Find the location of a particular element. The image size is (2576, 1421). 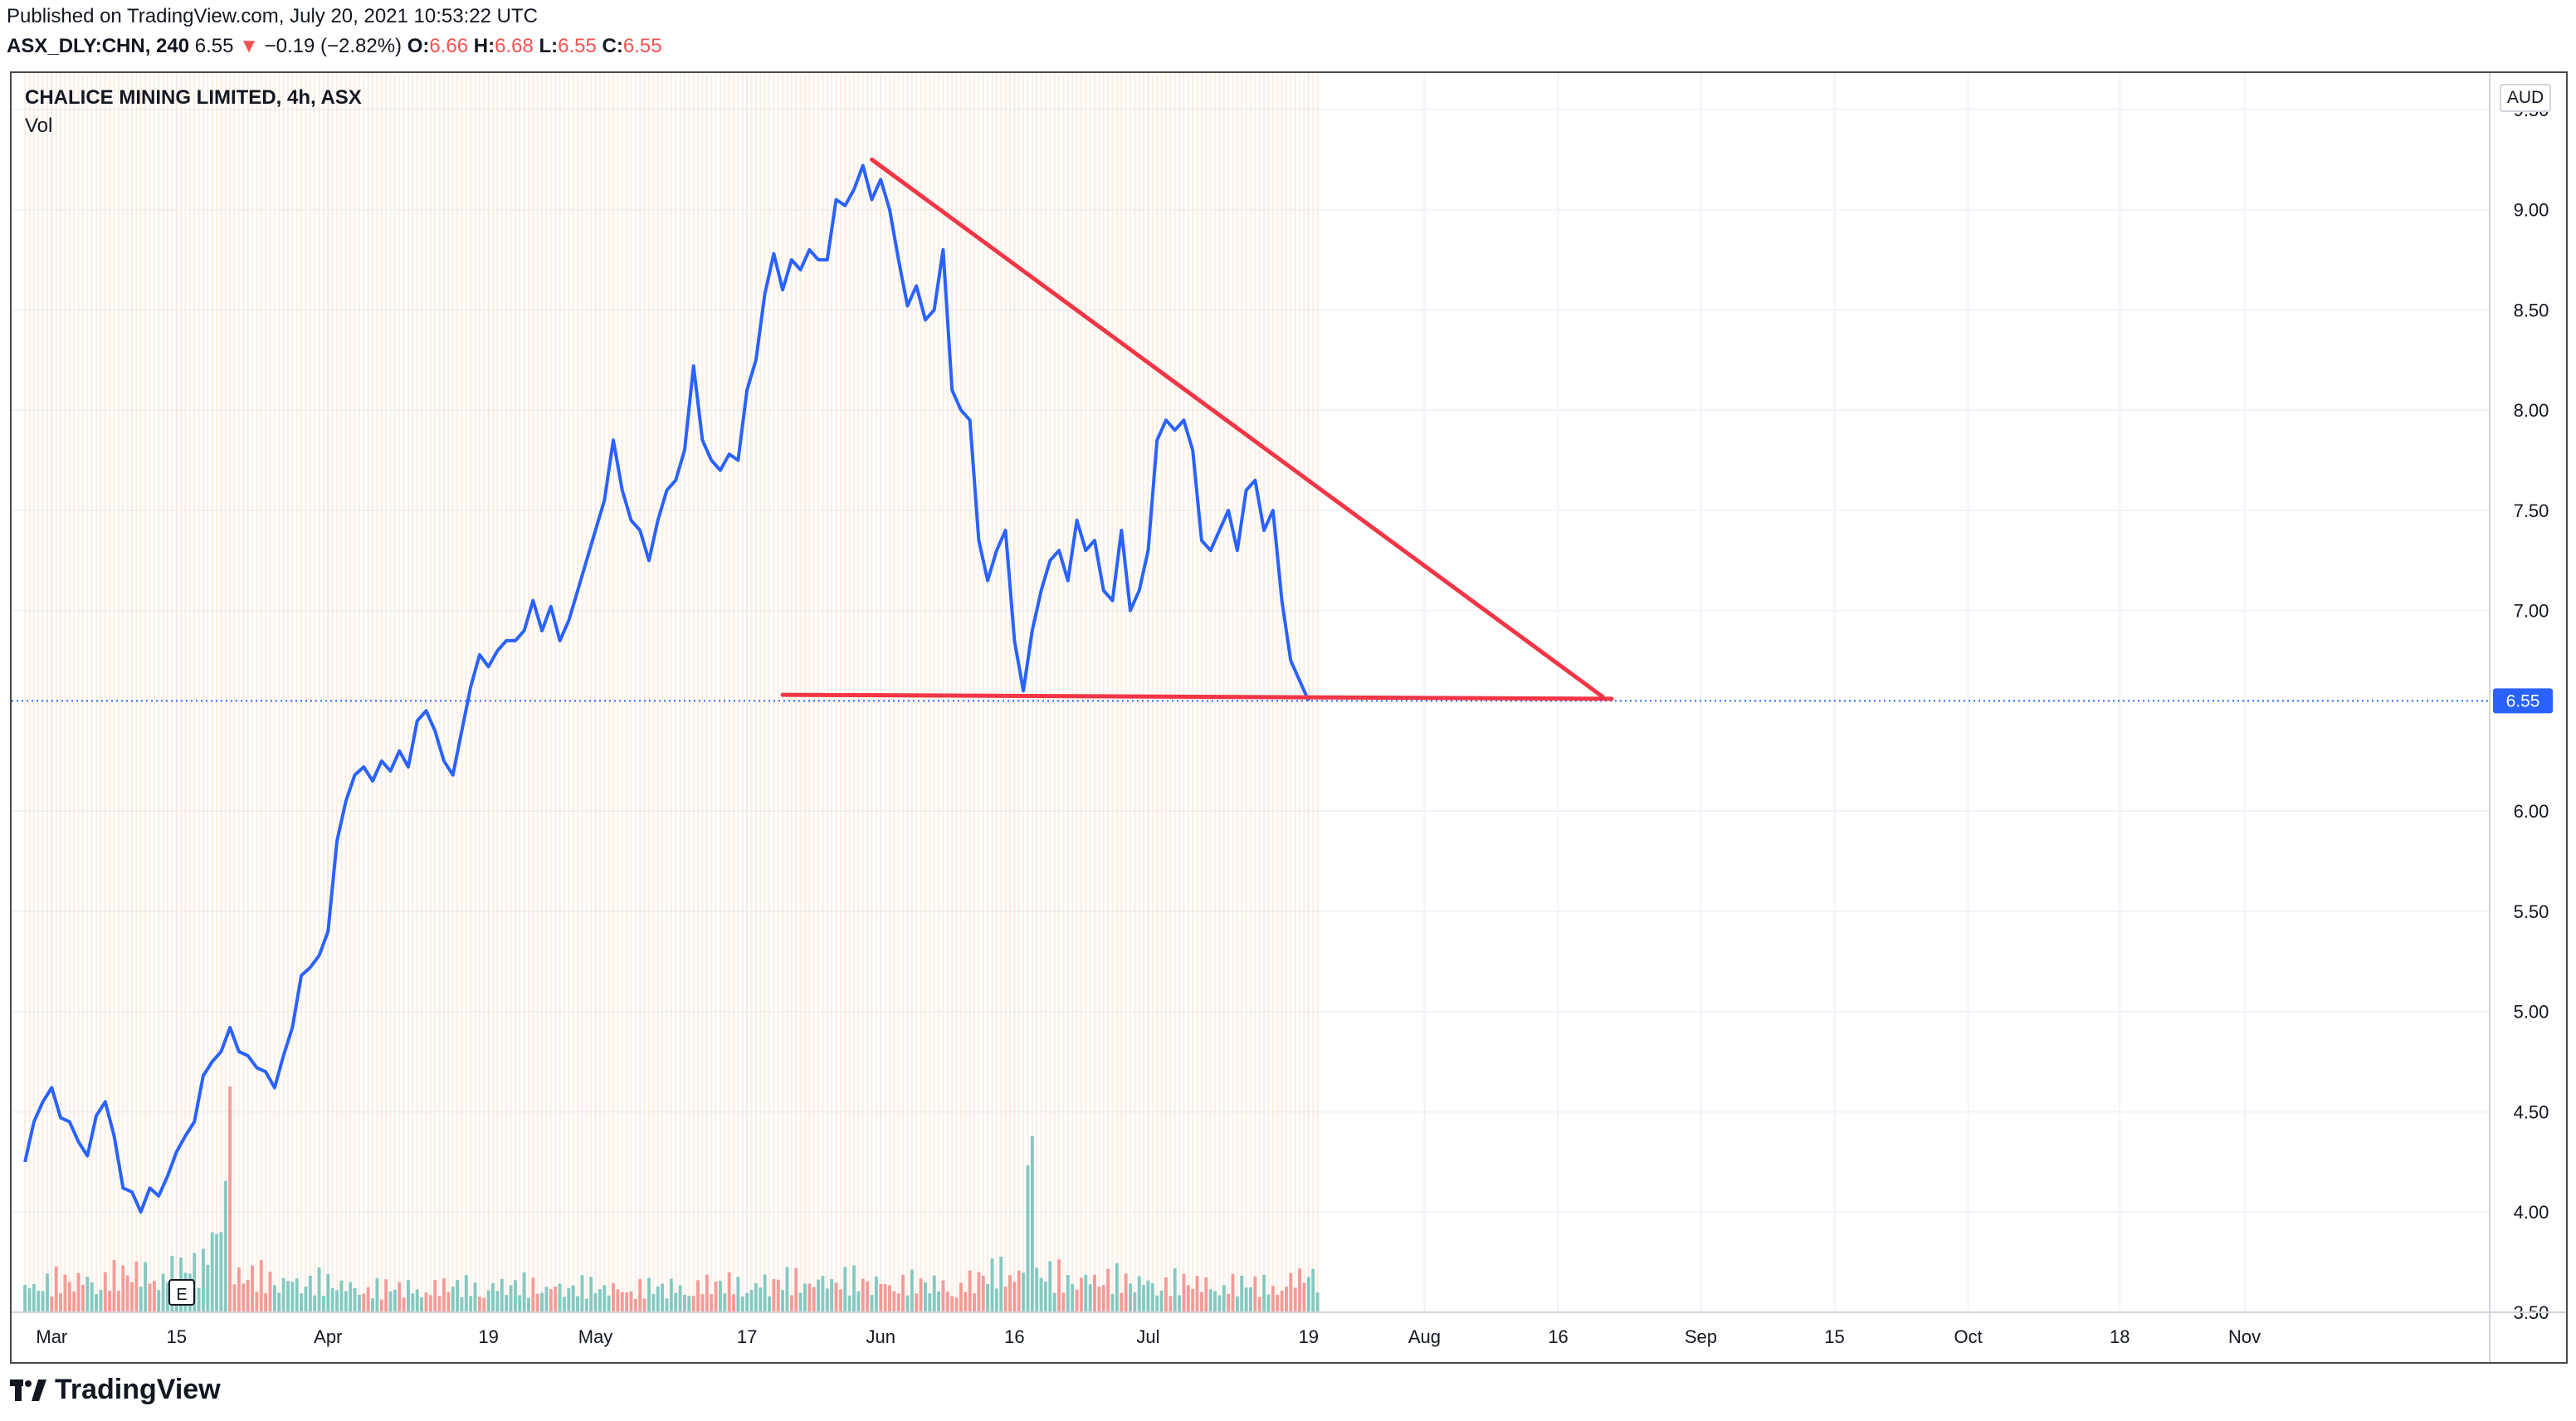

descending-trendline is located at coordinates (1238, 428).